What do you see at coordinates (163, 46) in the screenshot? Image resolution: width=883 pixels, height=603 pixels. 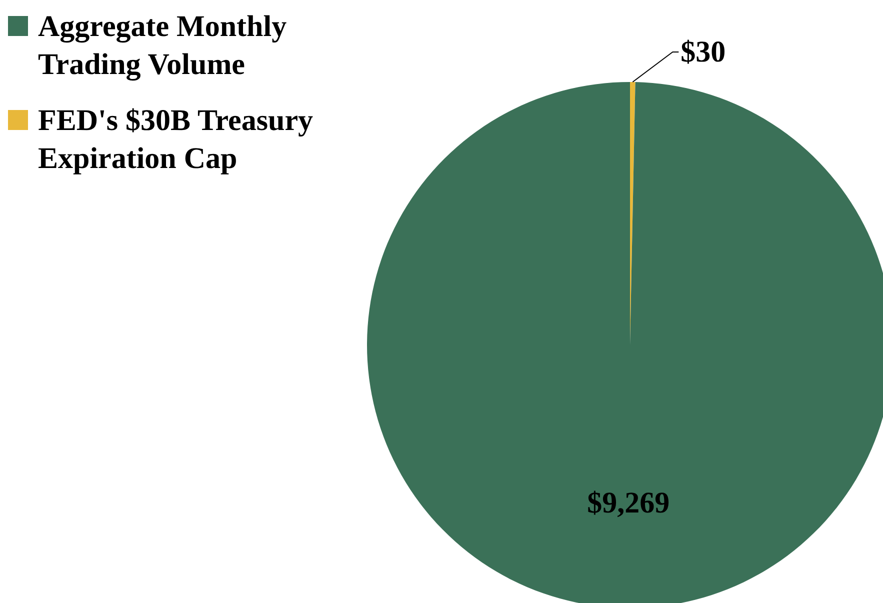 I see `legend-label: Aggregate Monthly Trading Volume` at bounding box center [163, 46].